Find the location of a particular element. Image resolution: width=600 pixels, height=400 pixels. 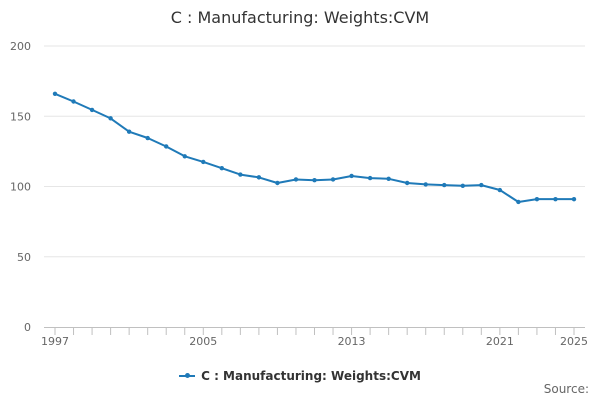

data-point-2013 is located at coordinates (351, 176).